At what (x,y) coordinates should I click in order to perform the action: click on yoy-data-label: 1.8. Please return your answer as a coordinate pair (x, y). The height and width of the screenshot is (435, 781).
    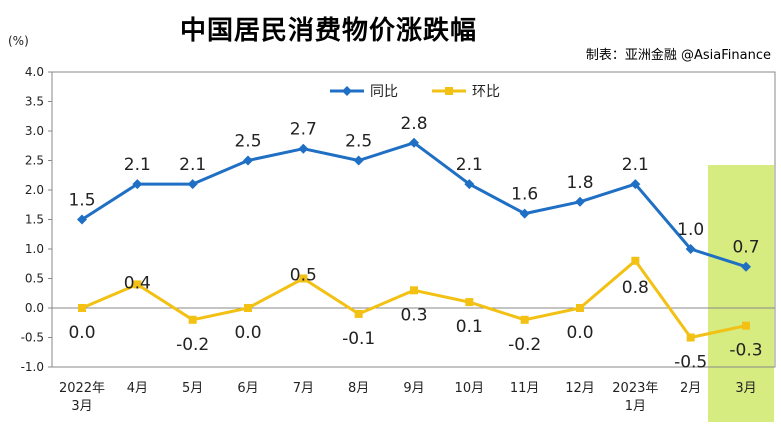
    Looking at the image, I should click on (579, 183).